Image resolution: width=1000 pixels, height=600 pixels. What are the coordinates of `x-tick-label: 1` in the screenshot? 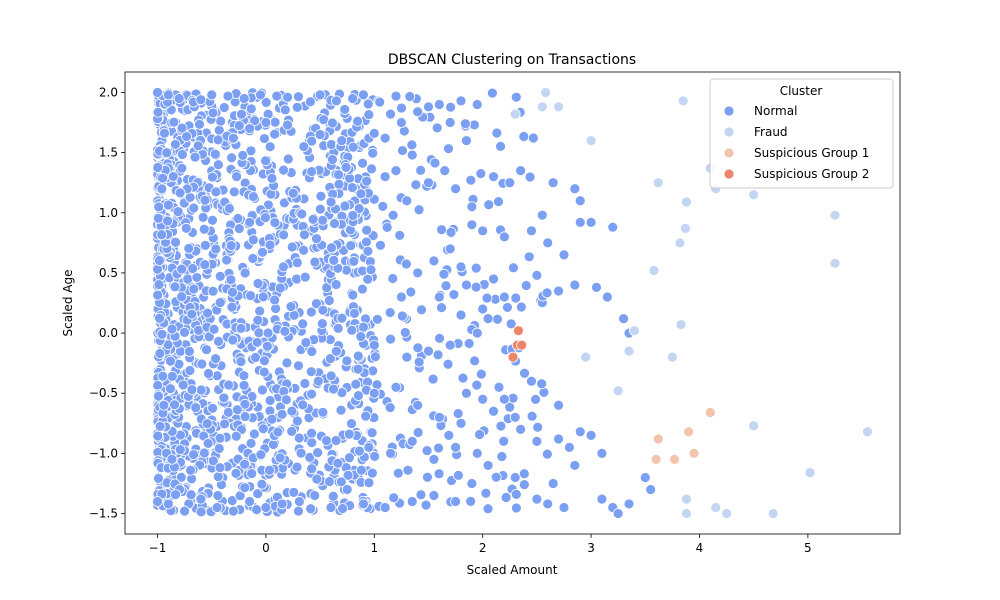 It's located at (374, 548).